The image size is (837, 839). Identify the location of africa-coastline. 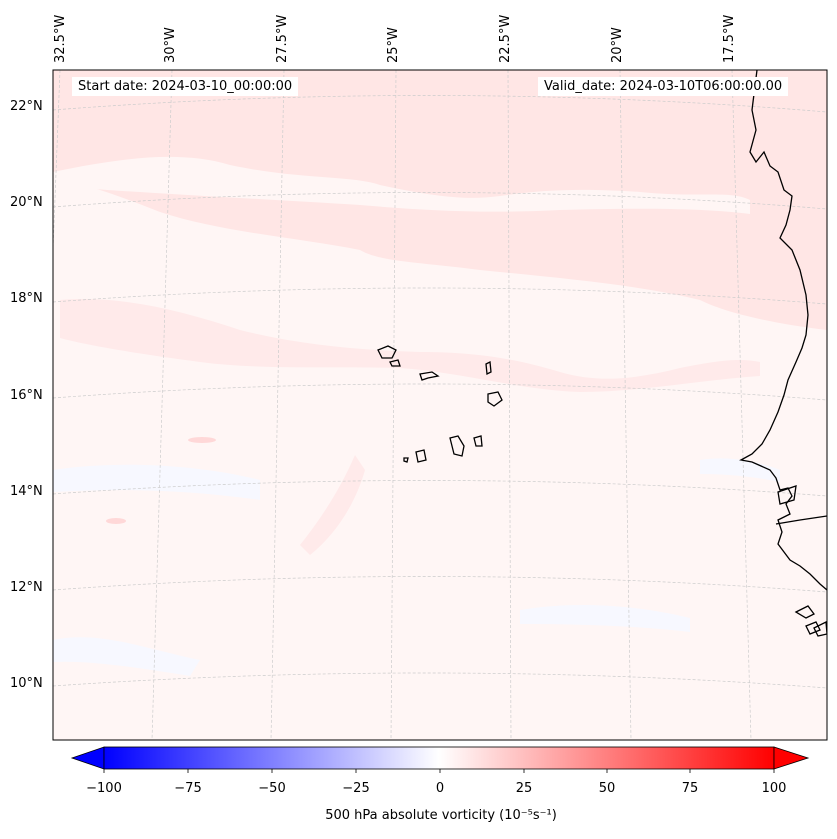
(783, 330).